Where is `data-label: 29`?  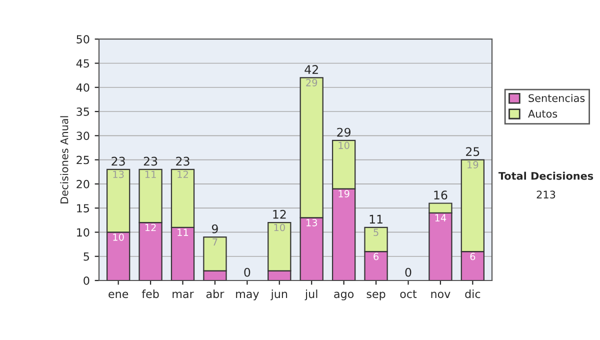 data-label: 29 is located at coordinates (312, 82).